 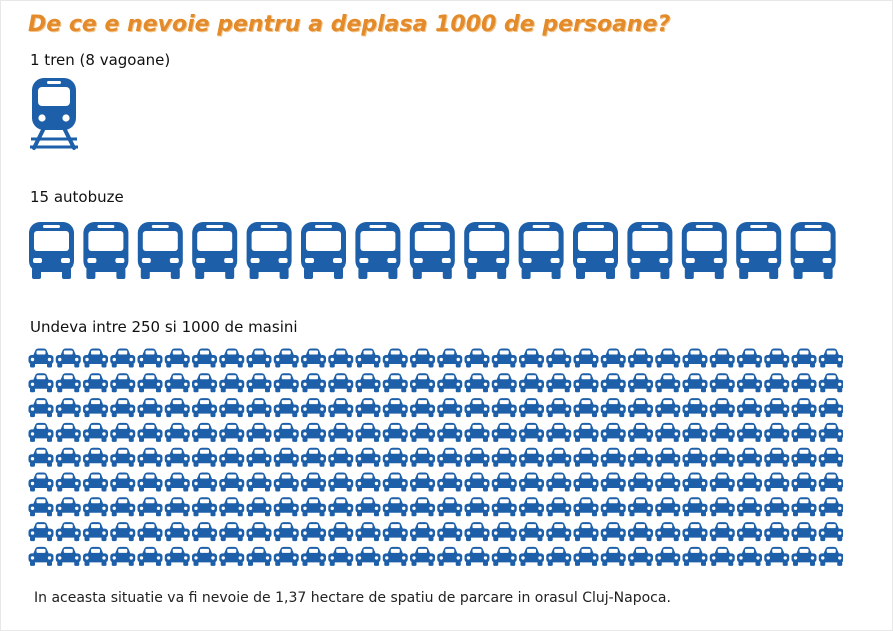 I want to click on train-icon, so click(x=54, y=114).